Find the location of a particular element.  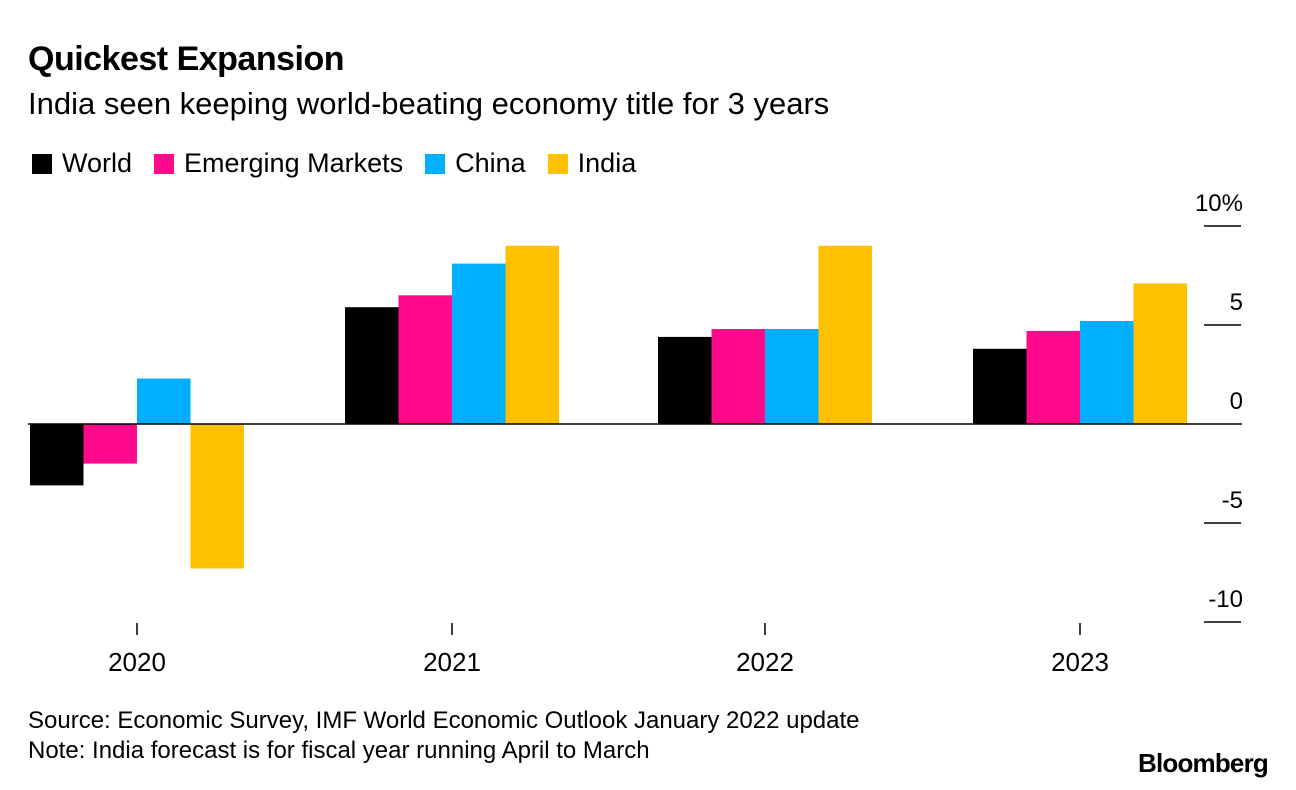

bar-world-2021 is located at coordinates (372, 365).